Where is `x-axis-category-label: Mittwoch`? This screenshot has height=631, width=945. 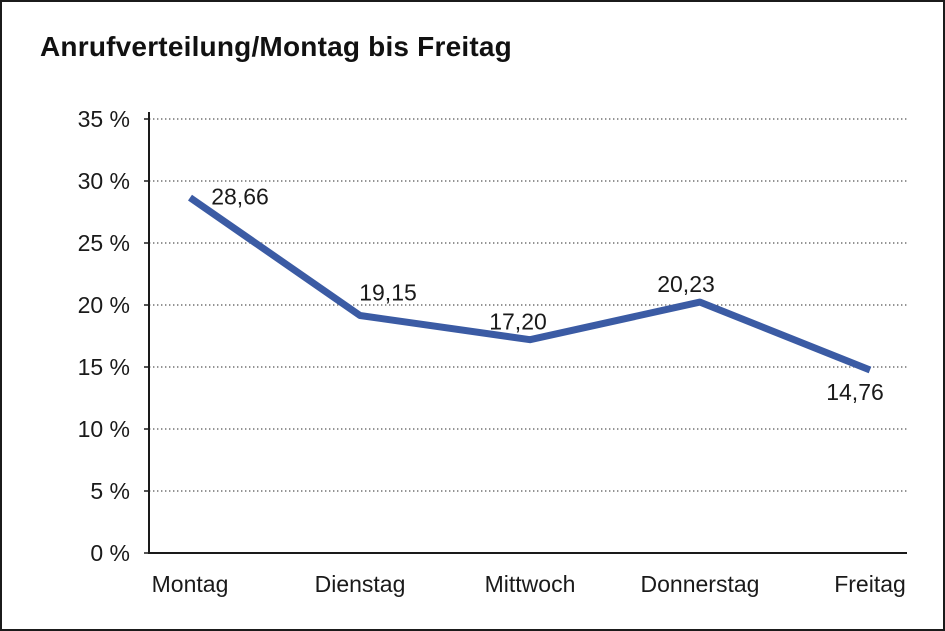 x-axis-category-label: Mittwoch is located at coordinates (530, 584).